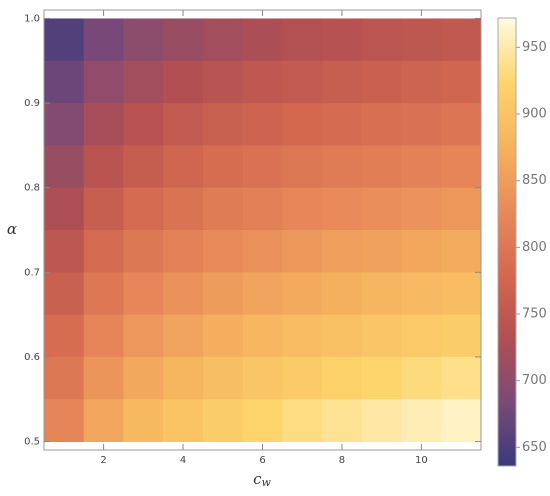 Image resolution: width=550 pixels, height=496 pixels. What do you see at coordinates (534, 314) in the screenshot?
I see `colorbar-tick-label: 750` at bounding box center [534, 314].